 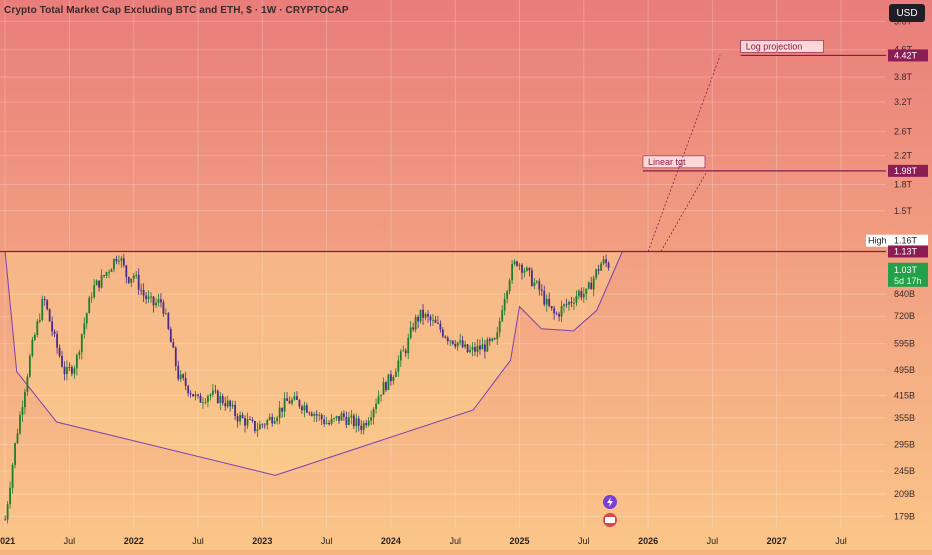 What do you see at coordinates (904, 494) in the screenshot?
I see `price-tick-label: 209B` at bounding box center [904, 494].